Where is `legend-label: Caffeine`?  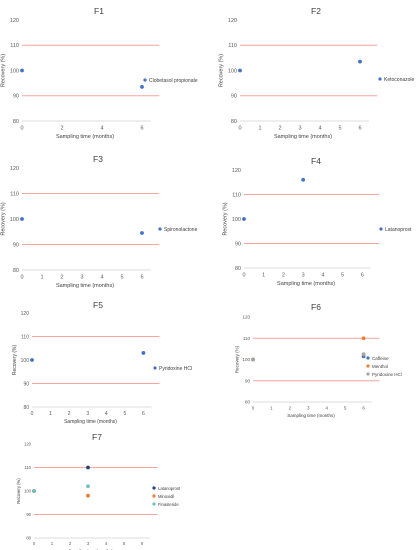 legend-label: Caffeine is located at coordinates (380, 358).